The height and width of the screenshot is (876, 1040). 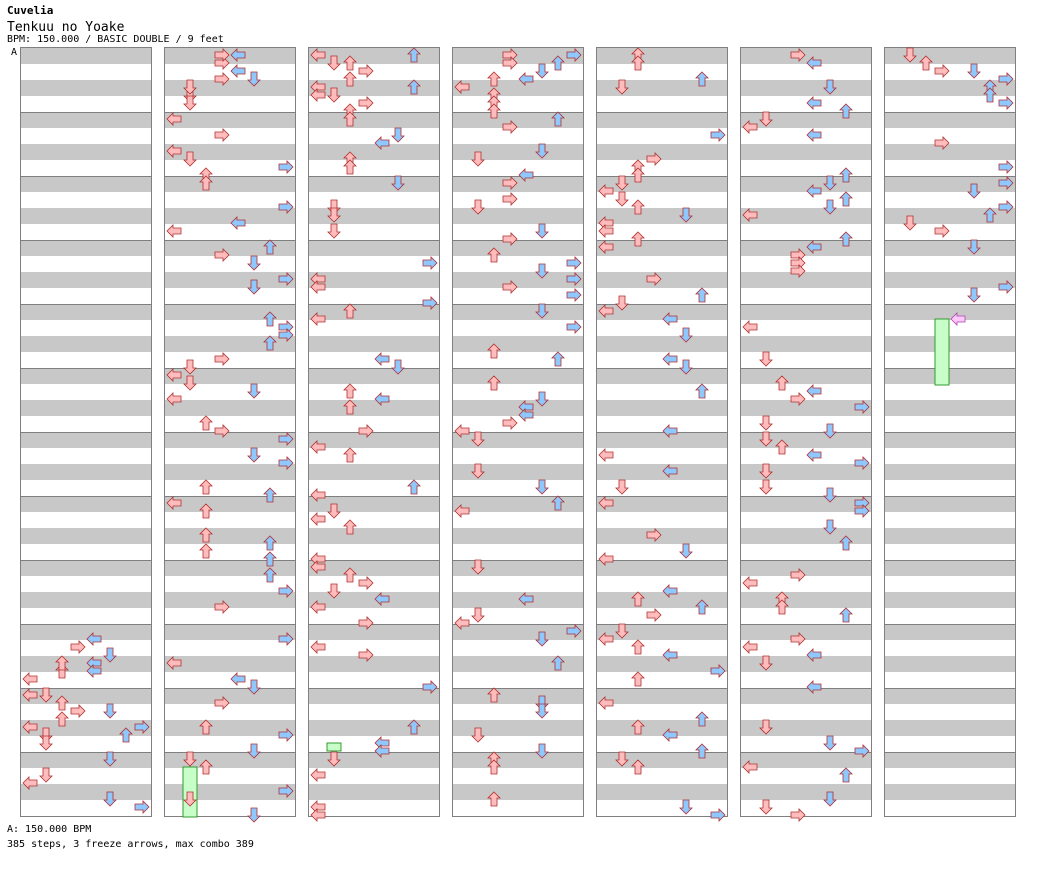 I want to click on song-title: Tenkuu no Yoake, so click(x=66, y=27).